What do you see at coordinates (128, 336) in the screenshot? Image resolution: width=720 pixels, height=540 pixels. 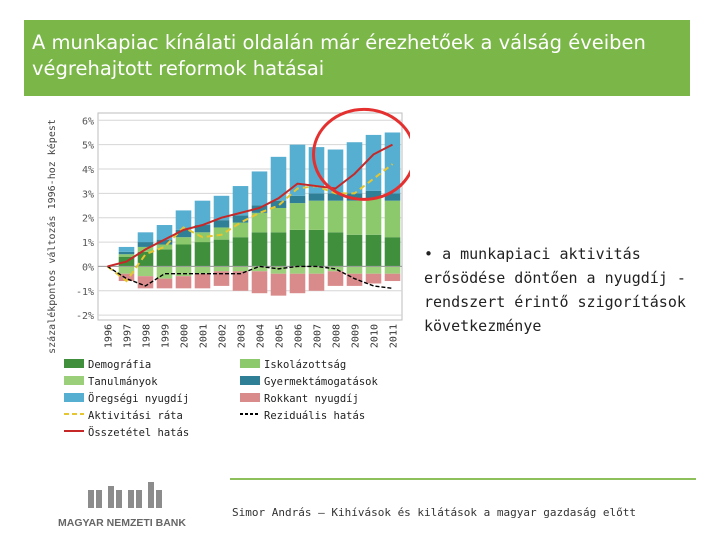 I see `x-tick-label: 1997` at bounding box center [128, 336].